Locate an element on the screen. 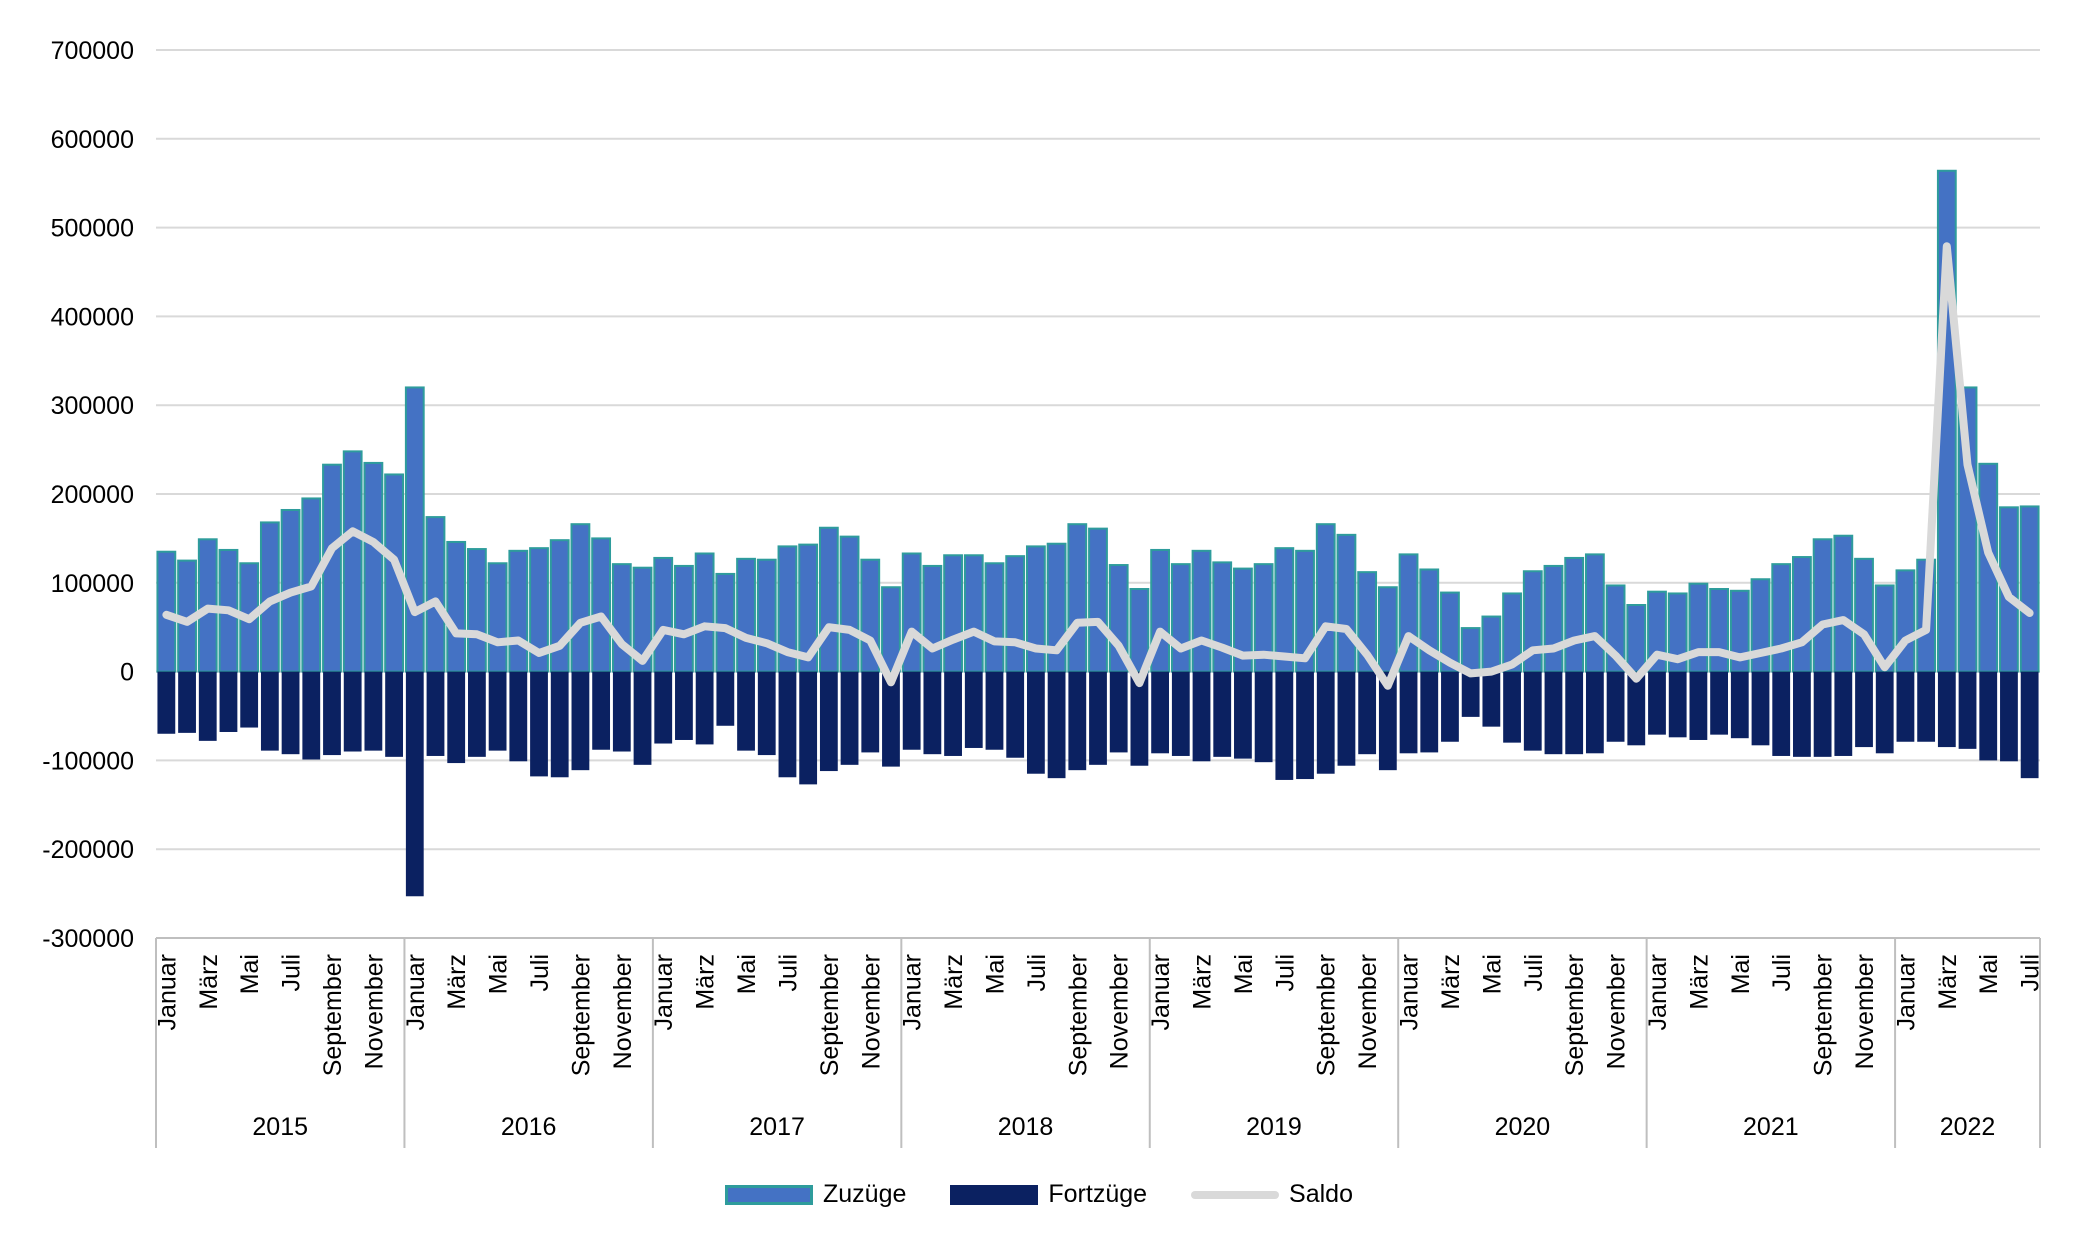 The width and height of the screenshot is (2078, 1247). legend-item-fortzuege: Fortzüge is located at coordinates (1048, 1194).